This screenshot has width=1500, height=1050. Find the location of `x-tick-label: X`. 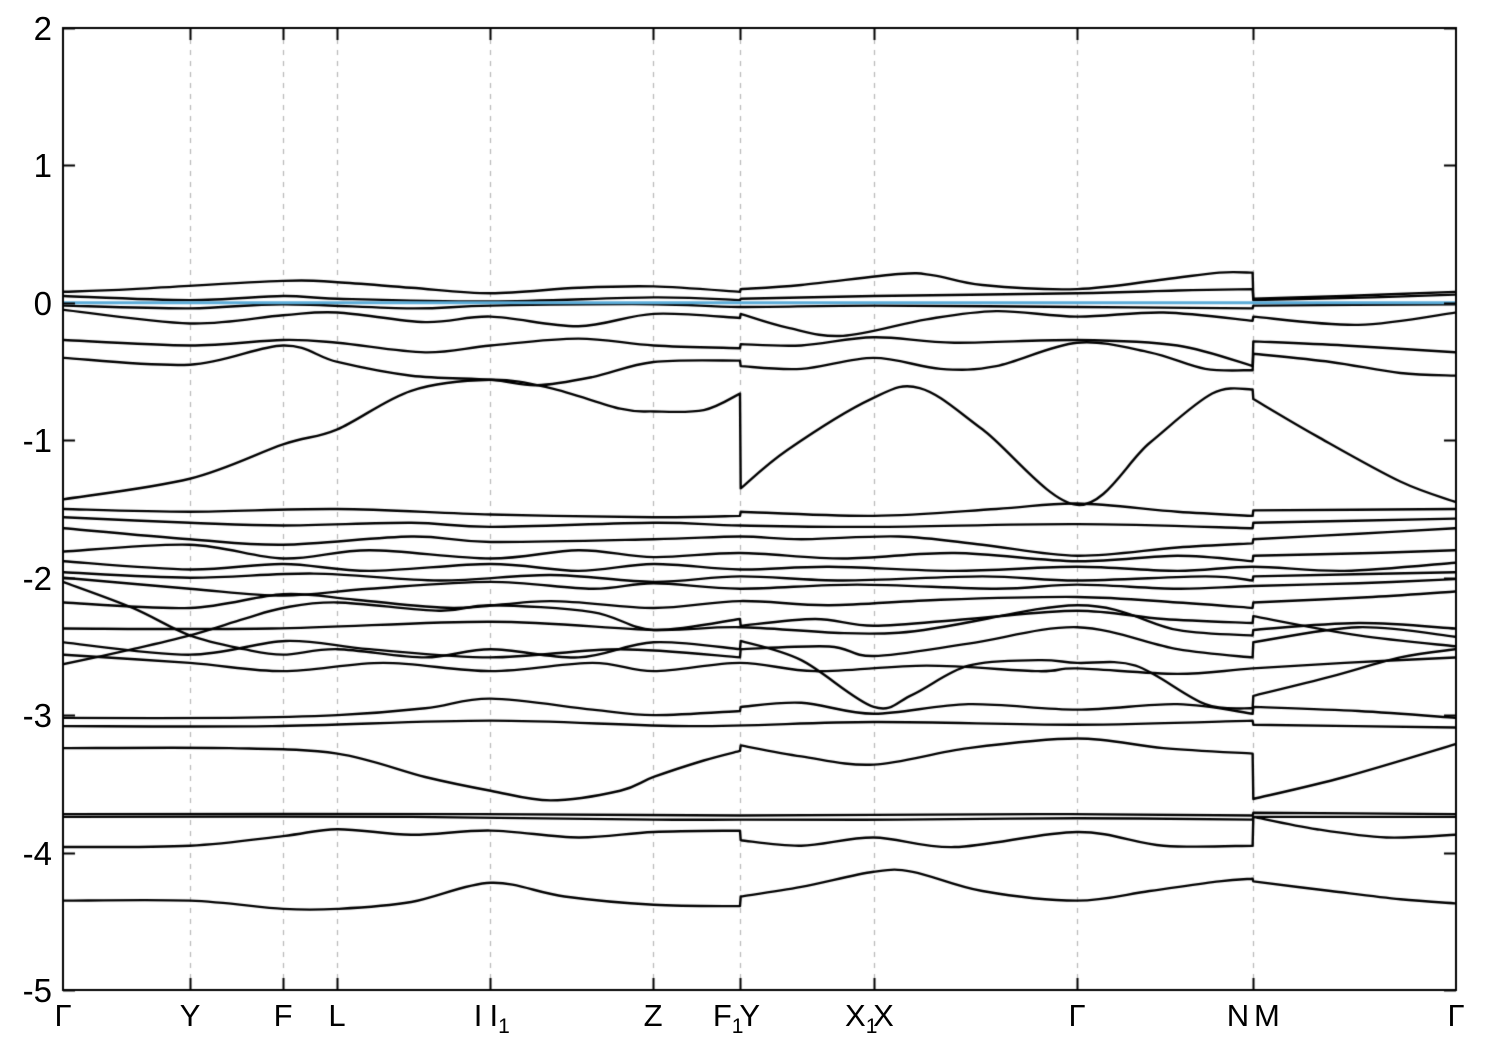

x-tick-label: X is located at coordinates (883, 1015).